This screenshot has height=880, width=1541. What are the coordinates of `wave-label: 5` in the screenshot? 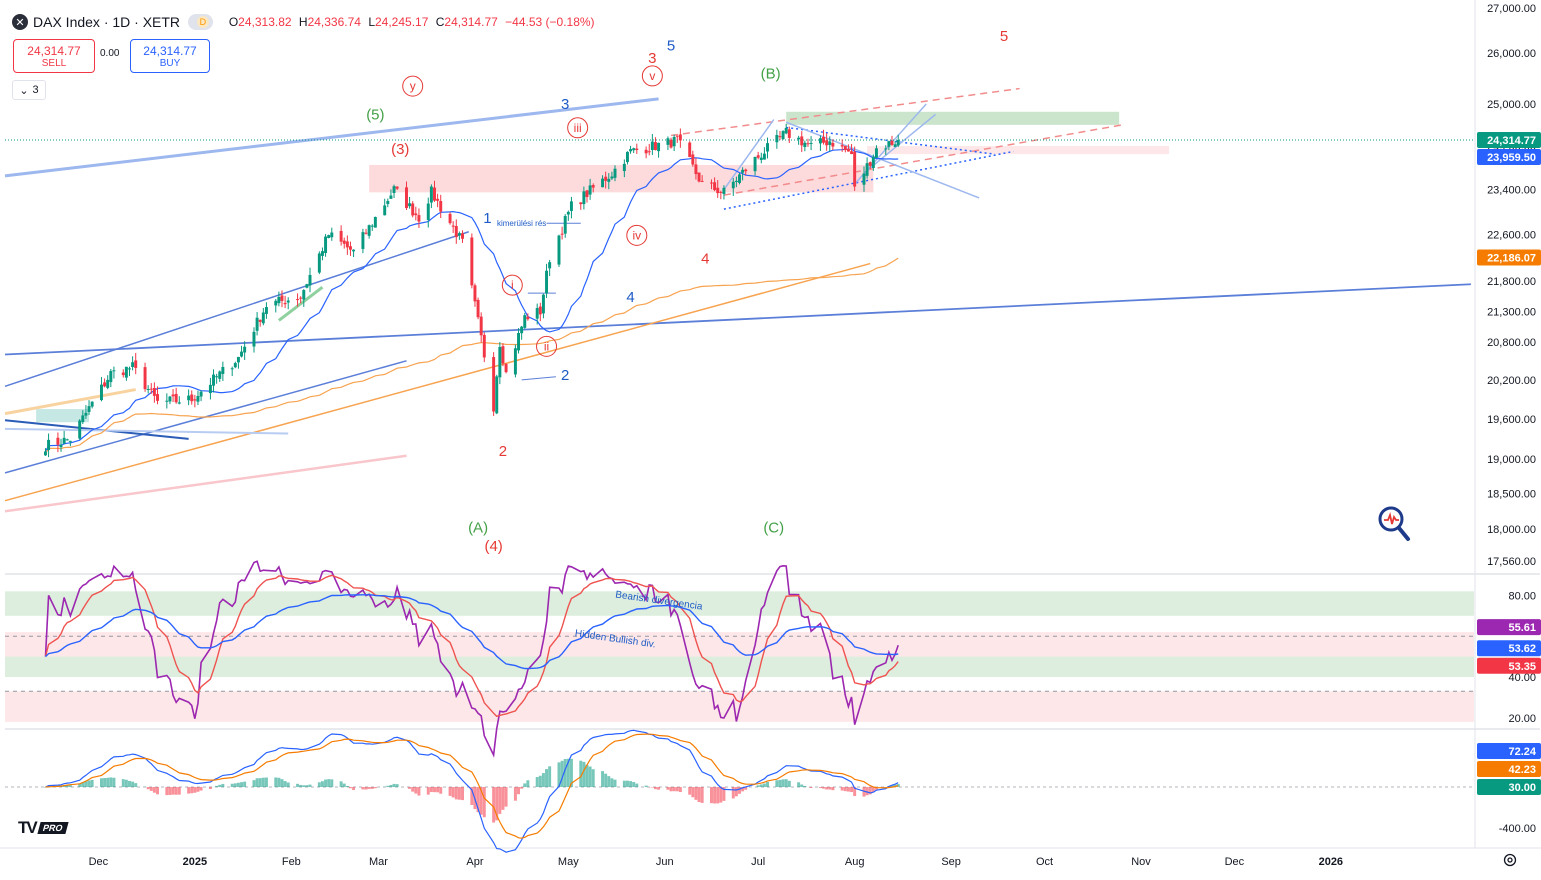 It's located at (1004, 36).